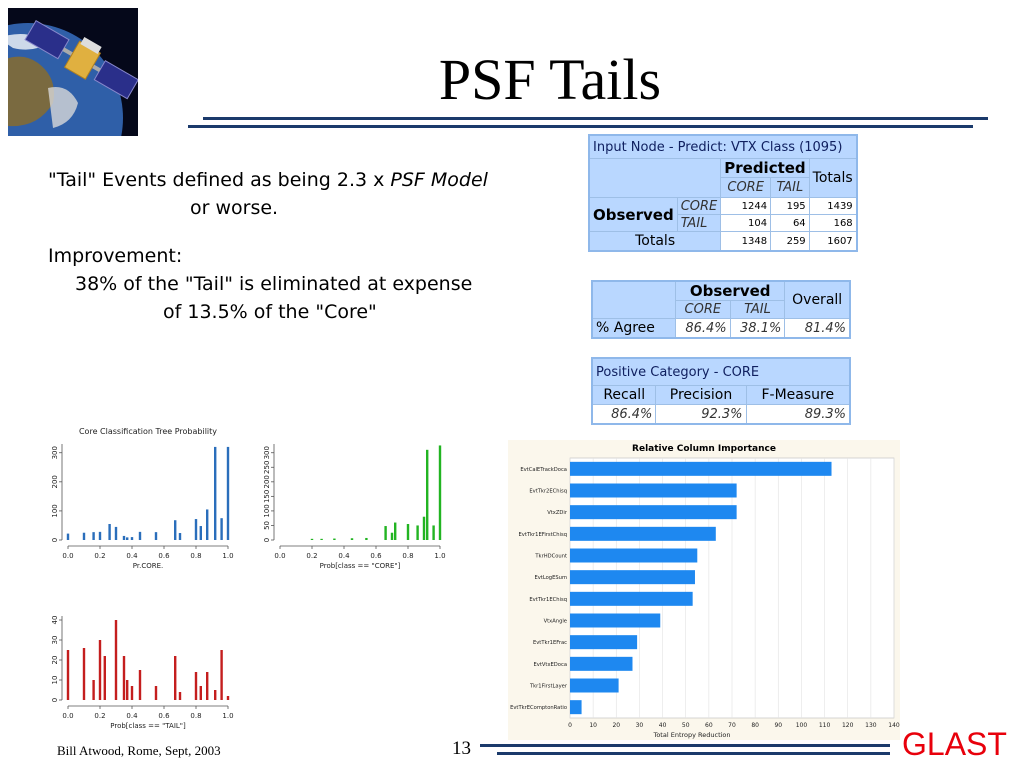 The height and width of the screenshot is (768, 1024). What do you see at coordinates (461, 748) in the screenshot?
I see `page-number: 13` at bounding box center [461, 748].